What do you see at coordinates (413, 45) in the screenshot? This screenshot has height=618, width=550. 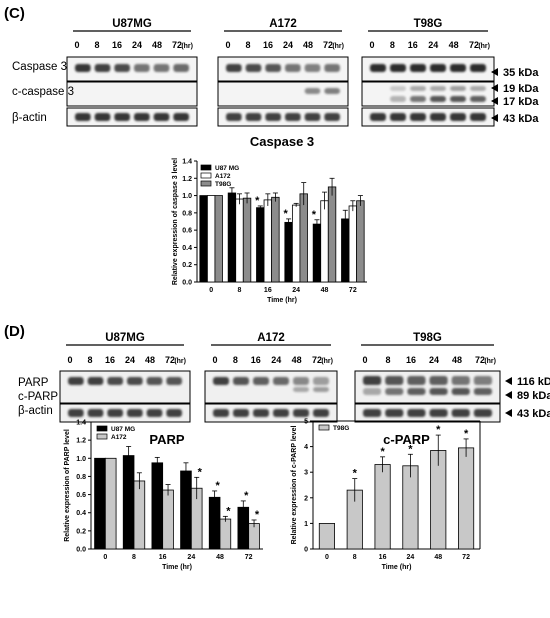 I see `timepoint-label: 16` at bounding box center [413, 45].